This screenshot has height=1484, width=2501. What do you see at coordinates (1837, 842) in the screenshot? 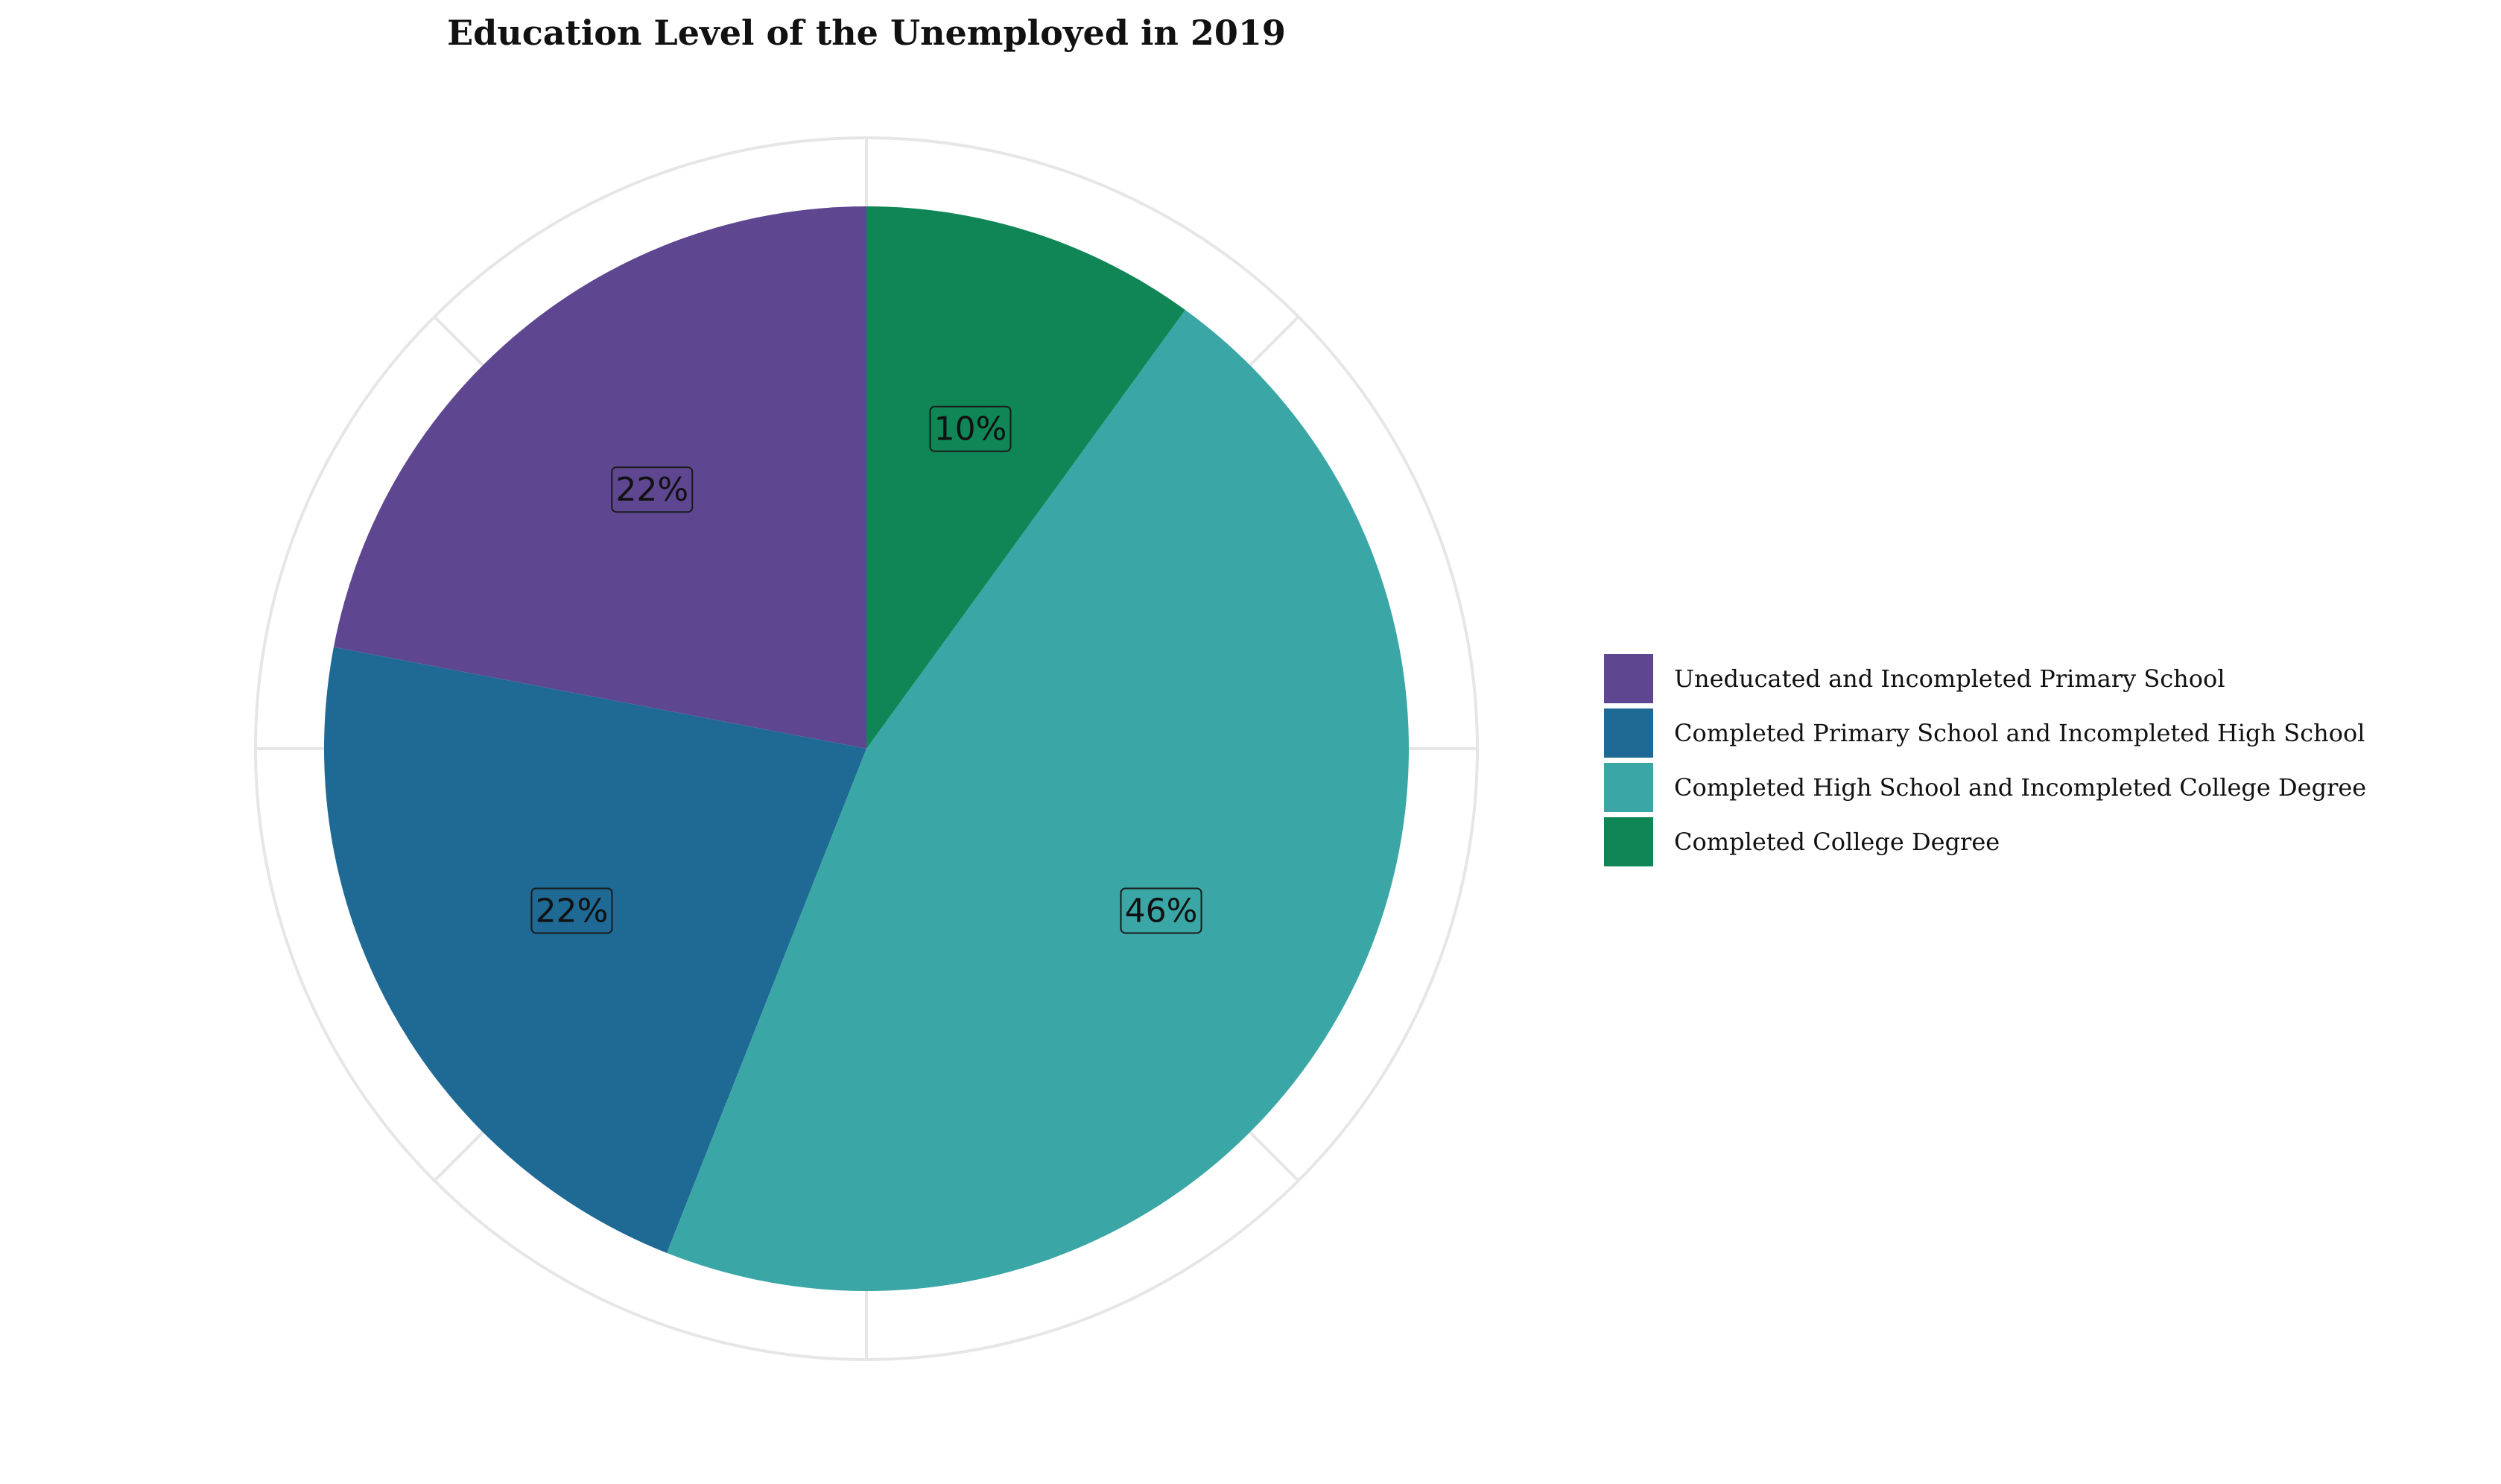
I see `legend-label: Completed College Degree` at bounding box center [1837, 842].